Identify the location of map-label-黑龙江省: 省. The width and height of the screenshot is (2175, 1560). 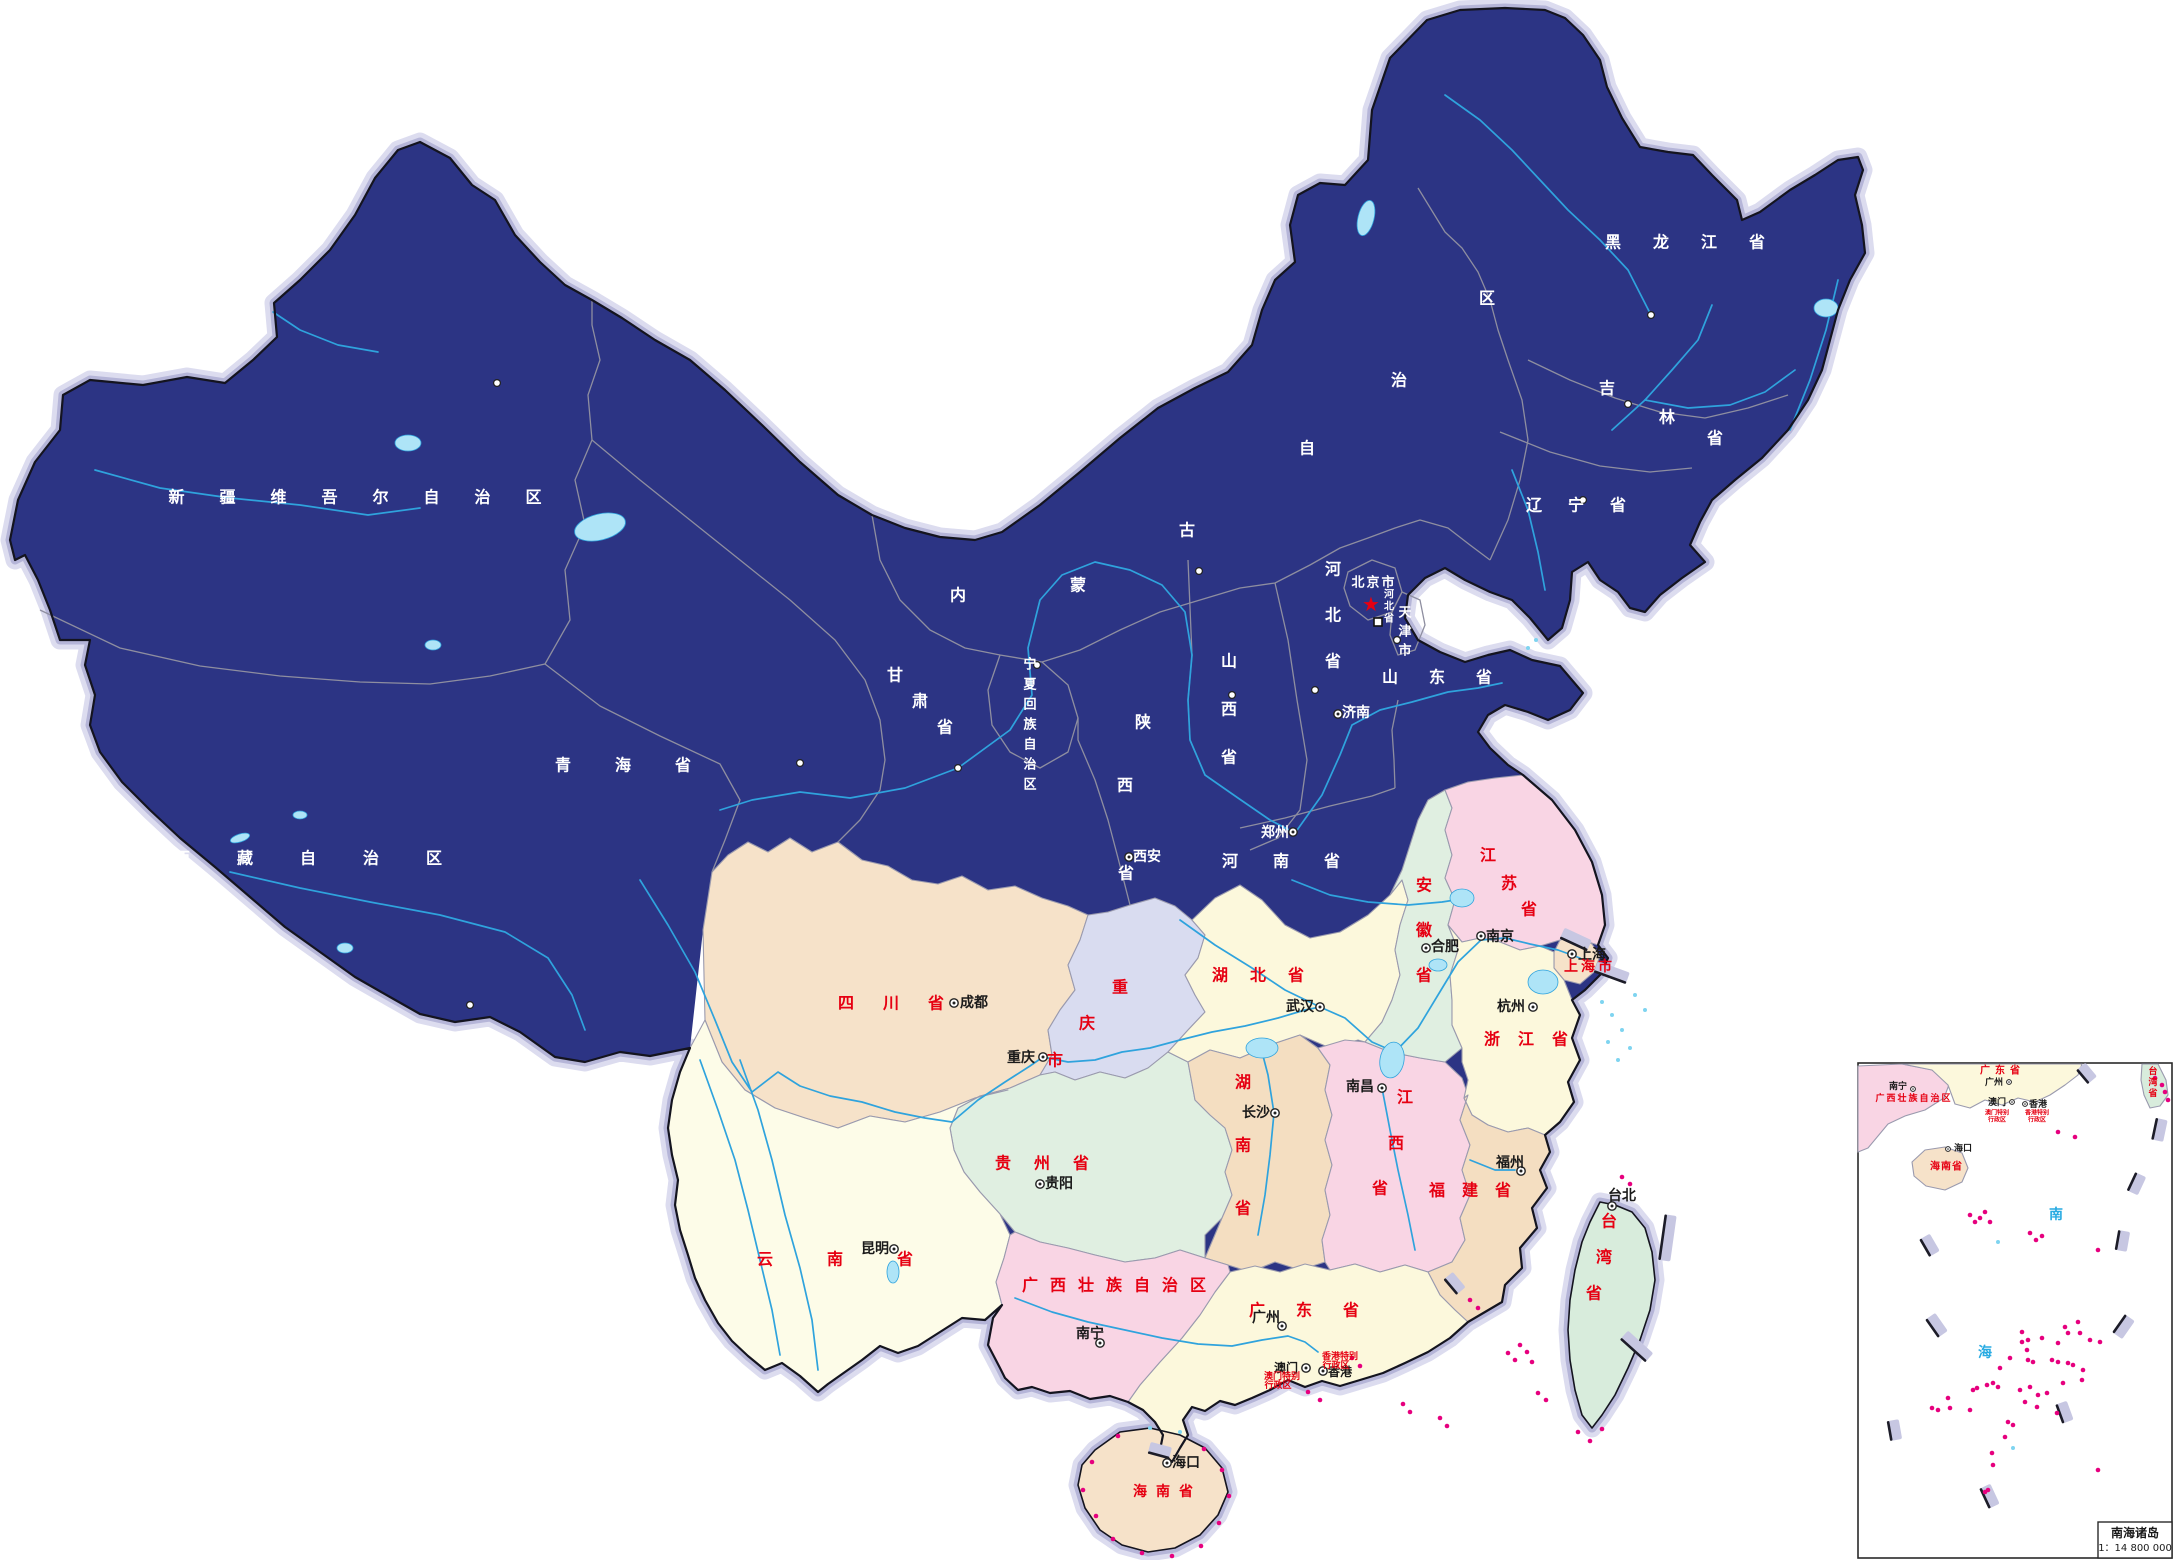
(1756, 242).